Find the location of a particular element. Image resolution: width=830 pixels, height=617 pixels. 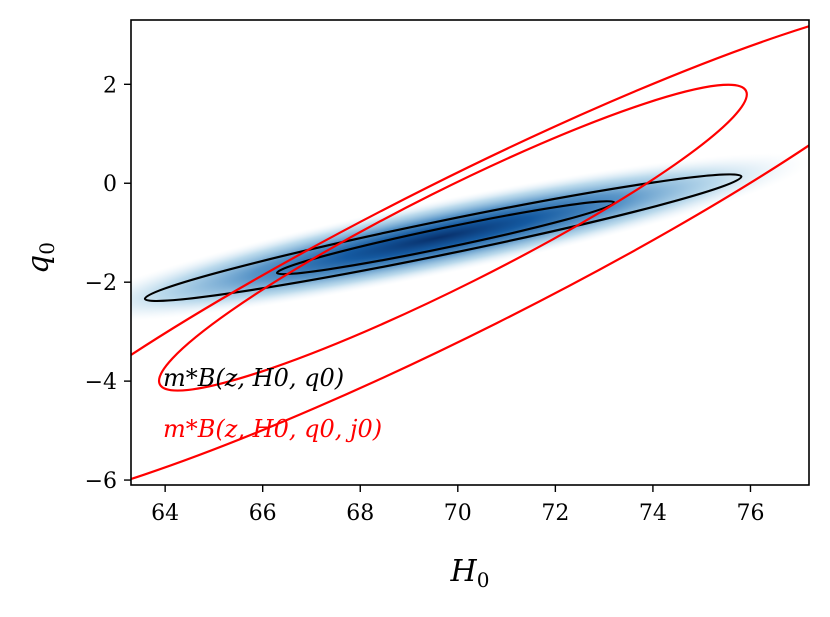

y-tick-label: −6 is located at coordinates (101, 481).